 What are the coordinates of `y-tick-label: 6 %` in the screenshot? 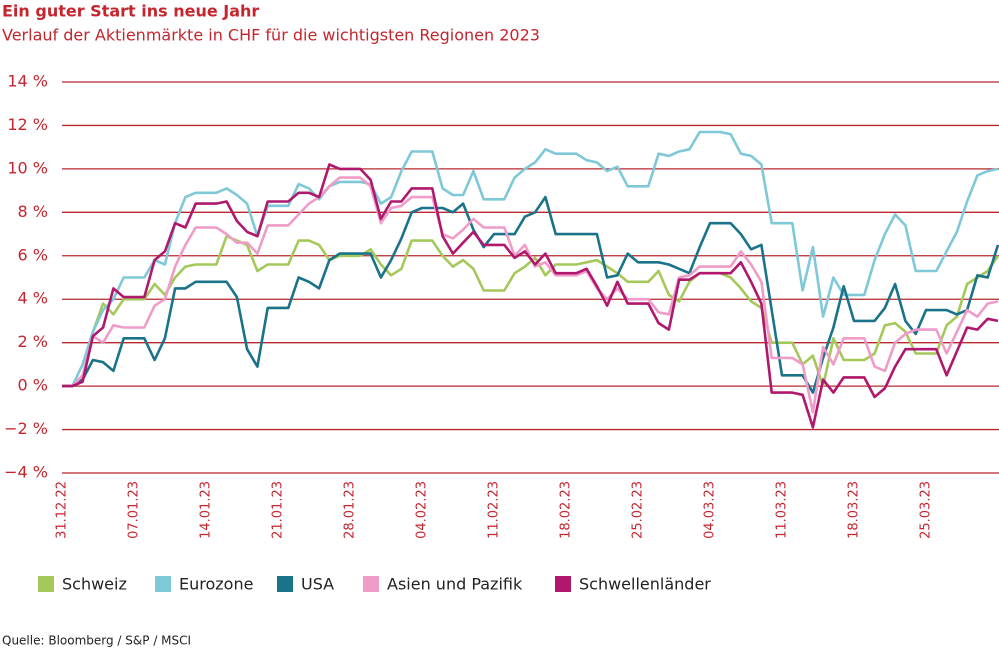 It's located at (33, 254).